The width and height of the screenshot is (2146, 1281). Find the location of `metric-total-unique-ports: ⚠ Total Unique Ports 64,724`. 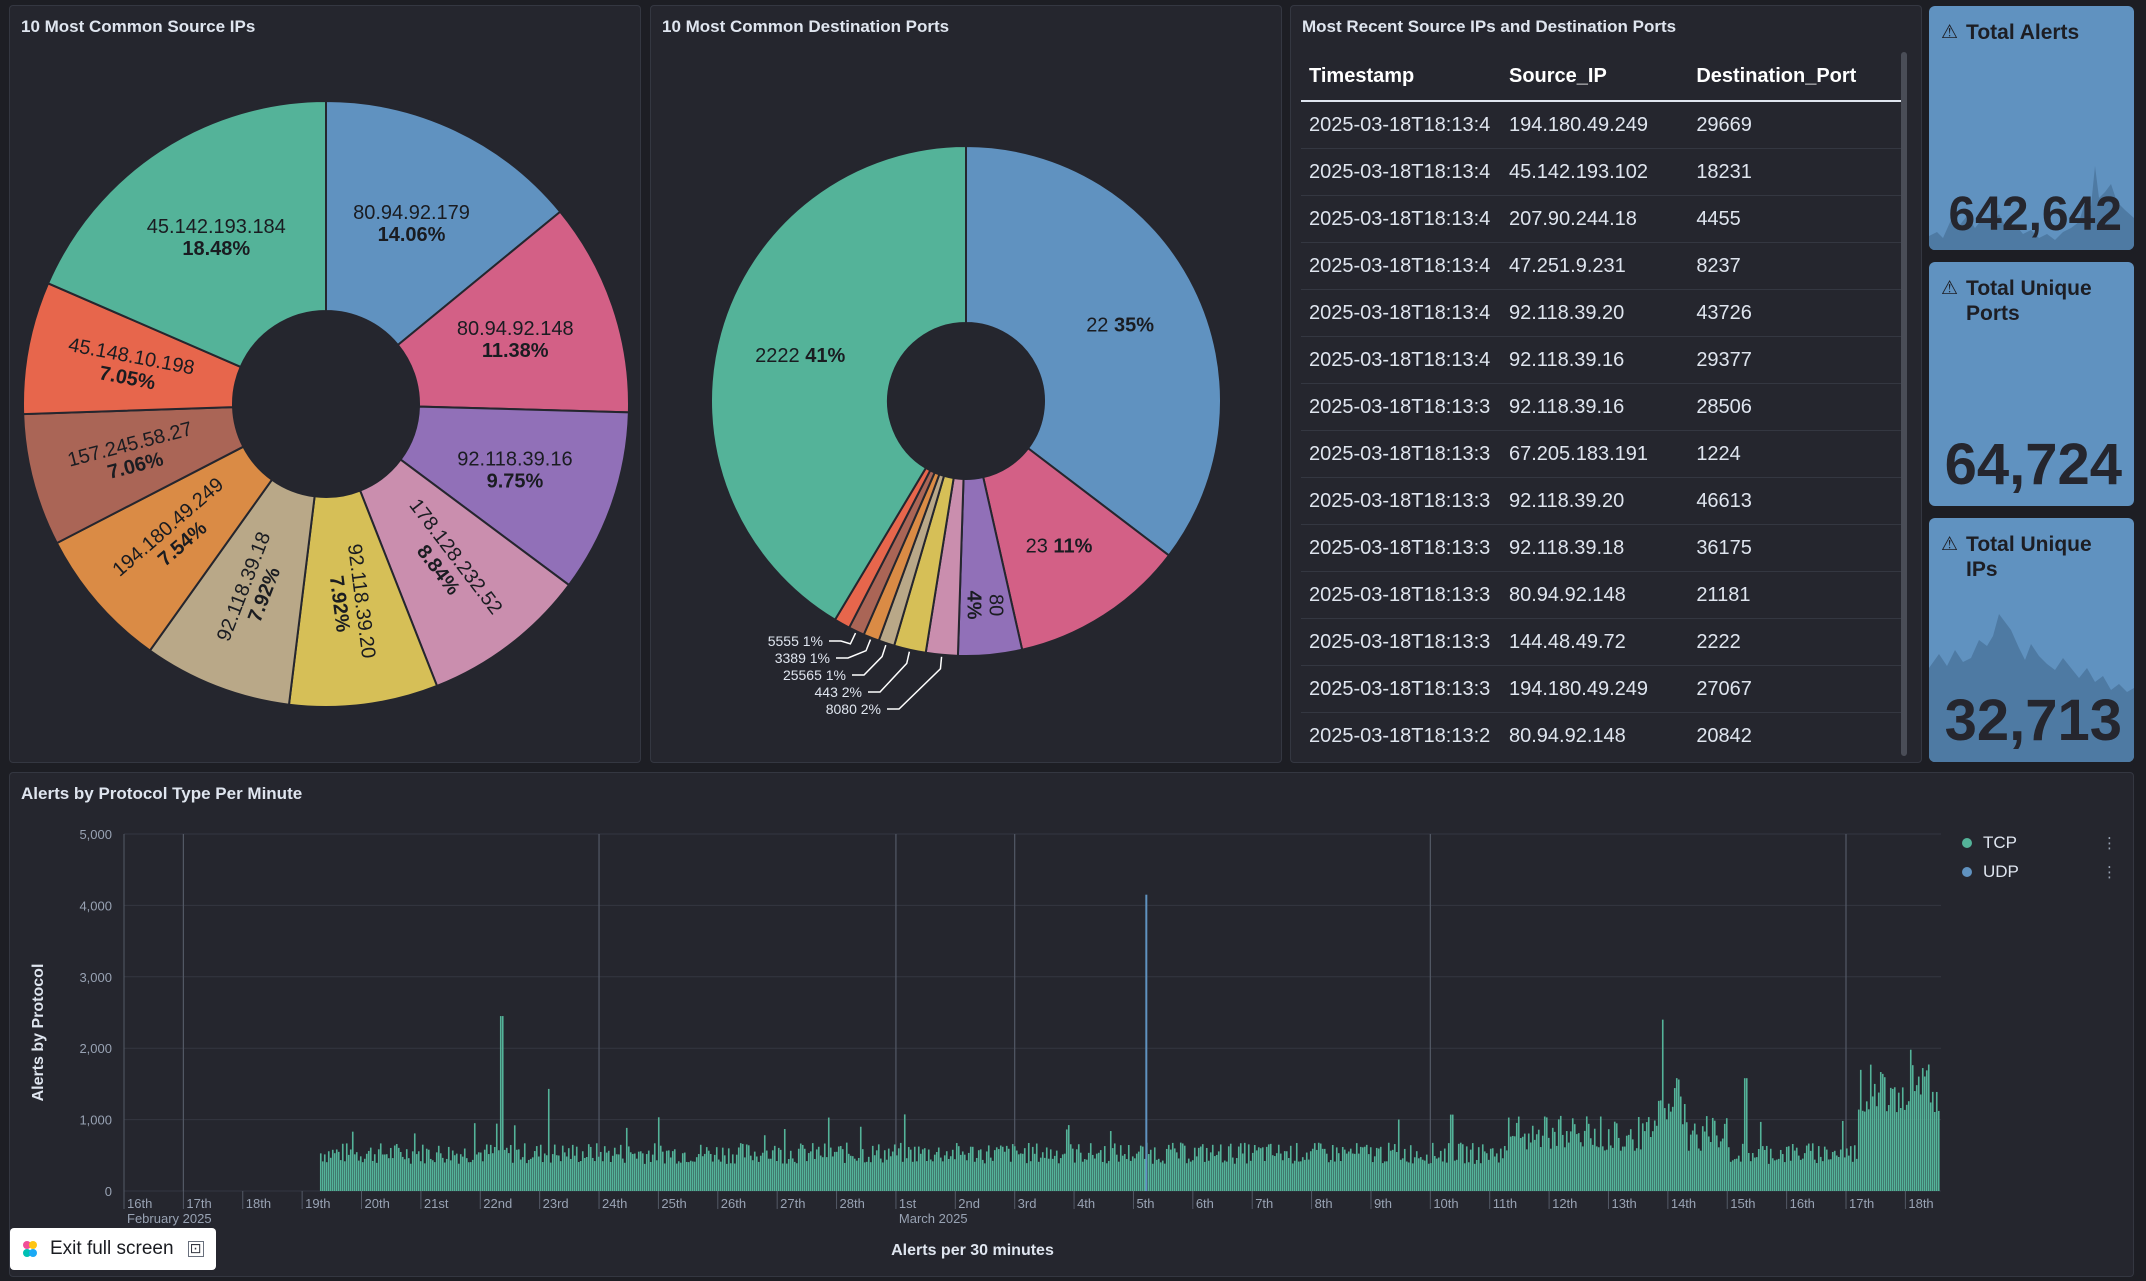

metric-total-unique-ports: ⚠ Total Unique Ports 64,724 is located at coordinates (2031, 384).